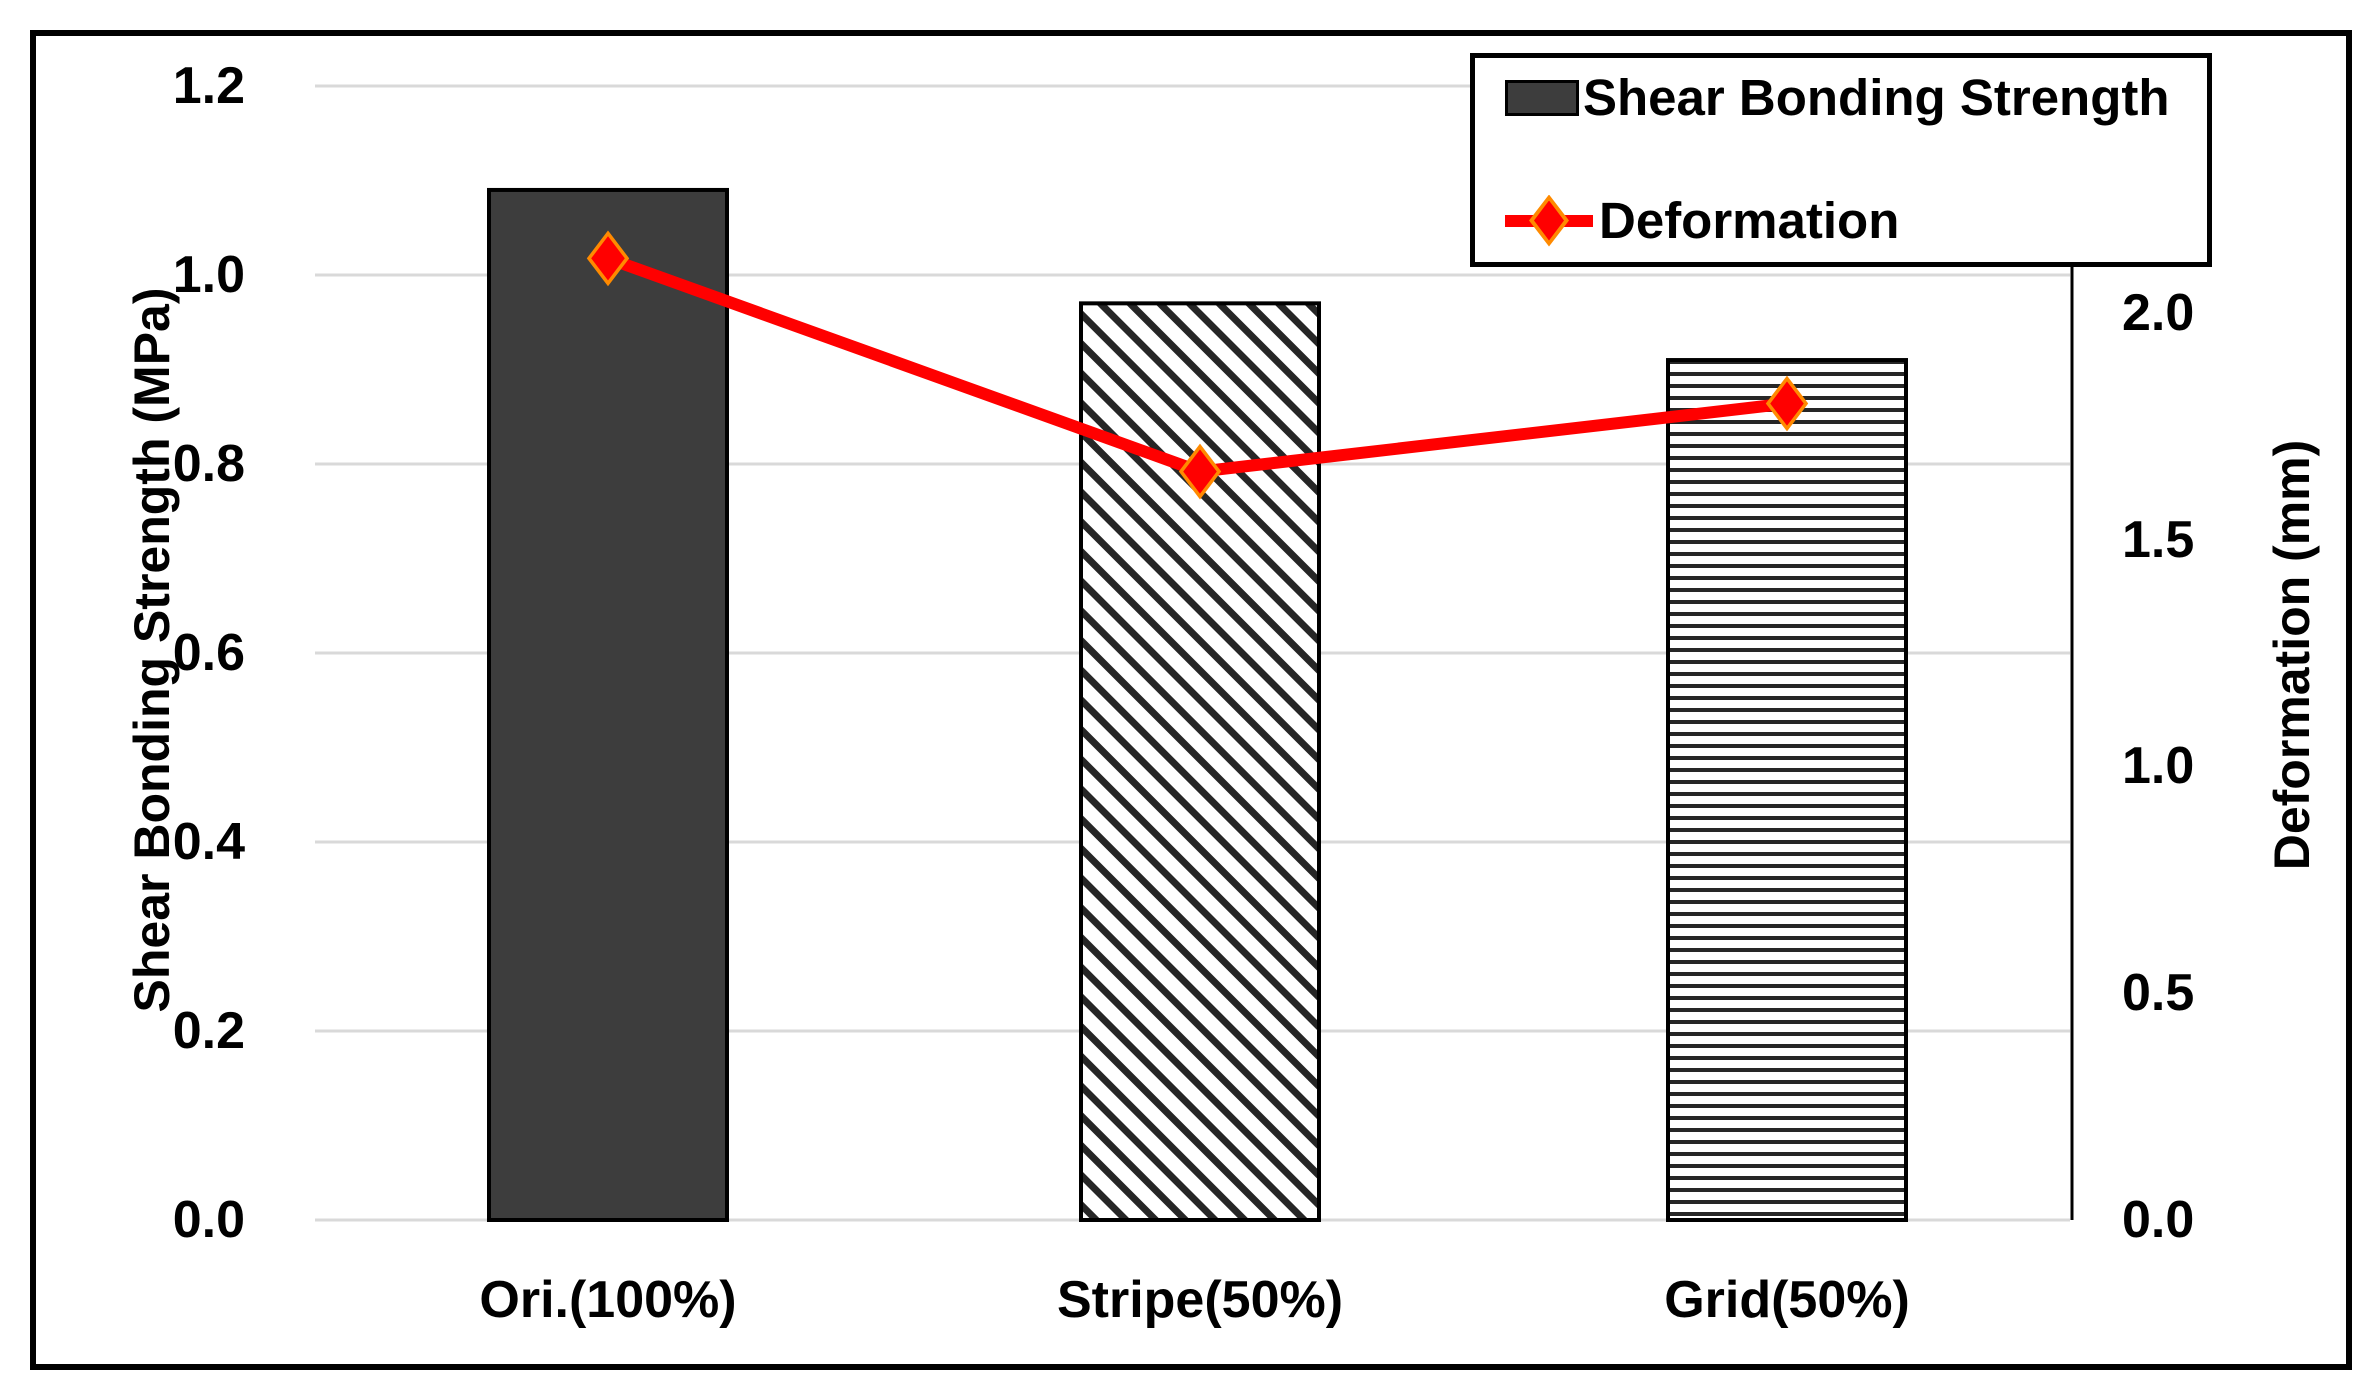 Image resolution: width=2378 pixels, height=1392 pixels. What do you see at coordinates (208, 1031) in the screenshot?
I see `left-axis-tick-0.2: 0.2` at bounding box center [208, 1031].